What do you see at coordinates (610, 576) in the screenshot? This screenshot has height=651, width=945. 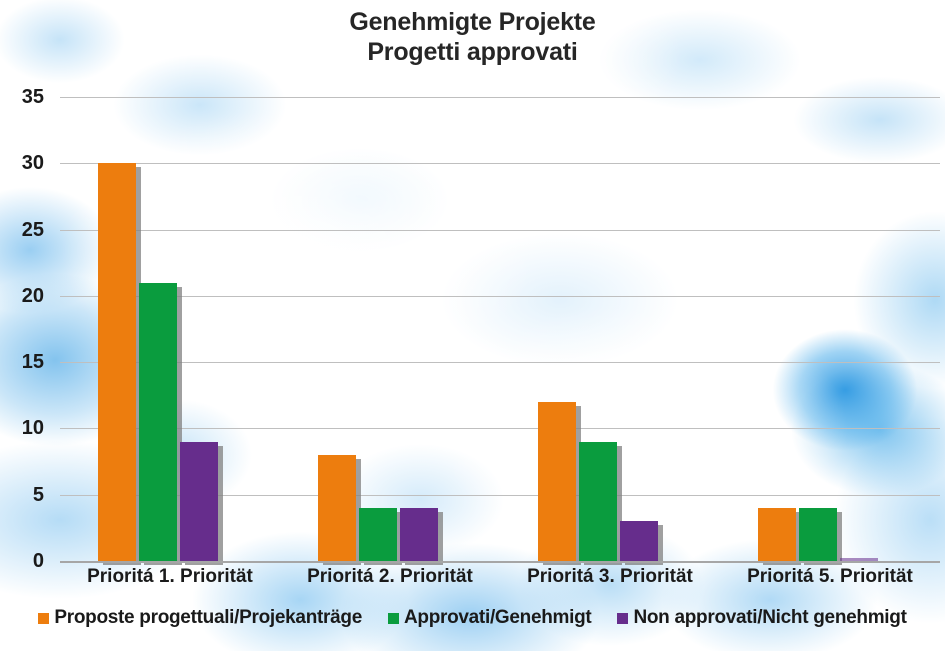 I see `x-axis-tick-label: Prioritá 3. Priorität` at bounding box center [610, 576].